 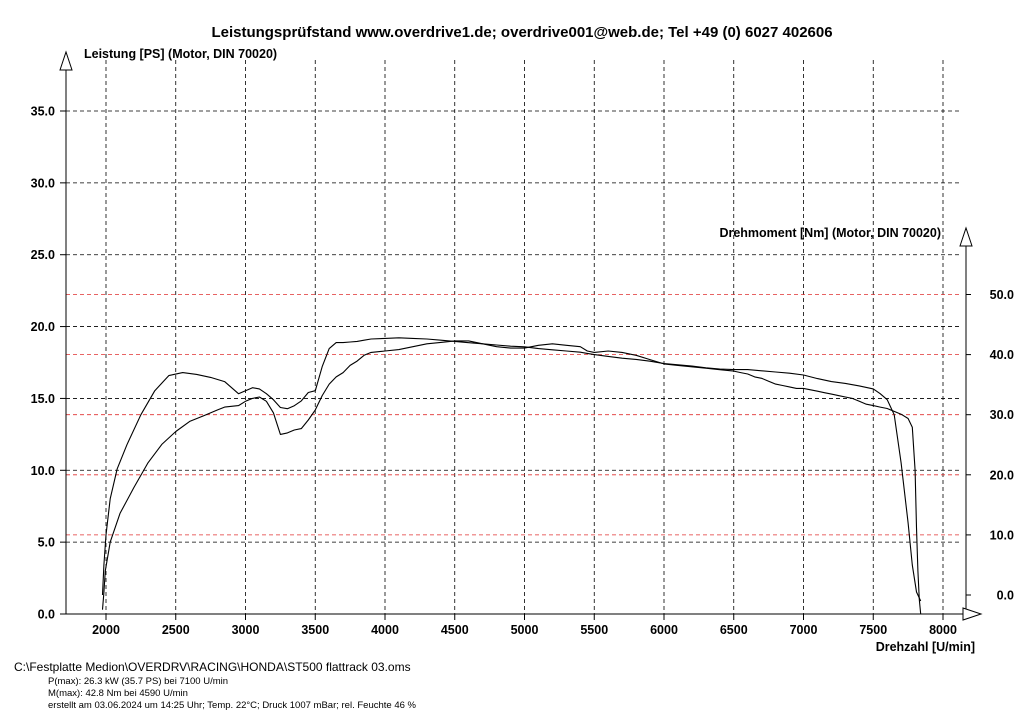 I want to click on x-axis-label: Drehzahl [U/min], so click(x=925, y=647).